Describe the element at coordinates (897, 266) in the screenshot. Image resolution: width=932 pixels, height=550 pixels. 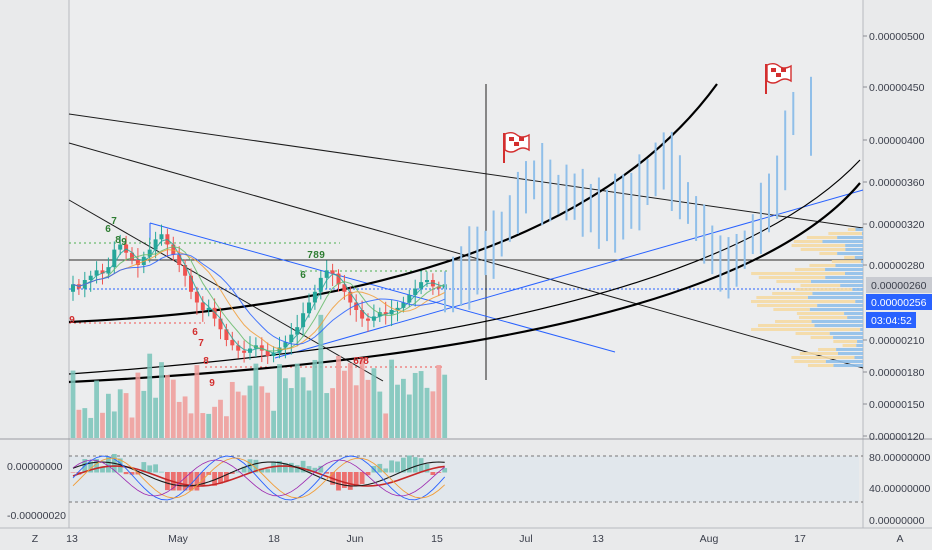
I see `price-tick-label: 0.00000280` at that location.